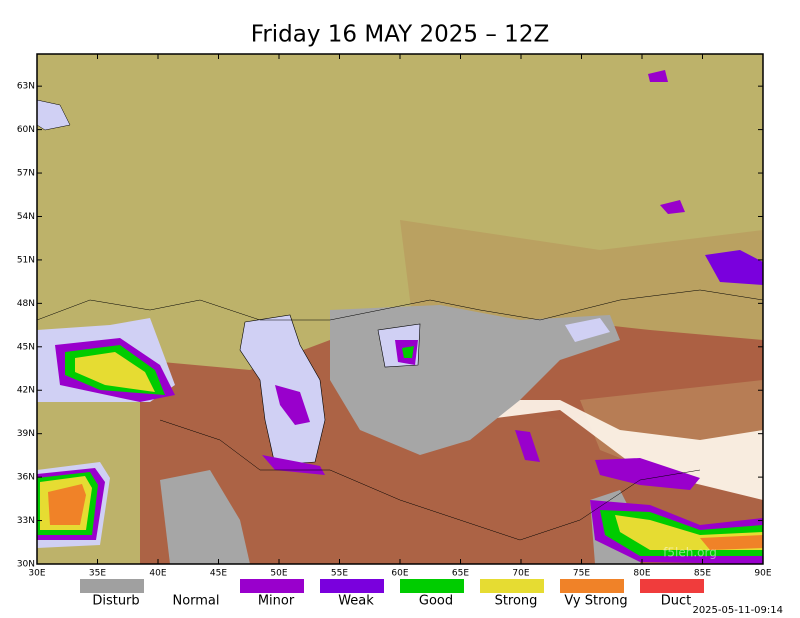 This screenshot has height=618, width=800. What do you see at coordinates (399, 574) in the screenshot?
I see `lon-label: 60E` at bounding box center [399, 574].